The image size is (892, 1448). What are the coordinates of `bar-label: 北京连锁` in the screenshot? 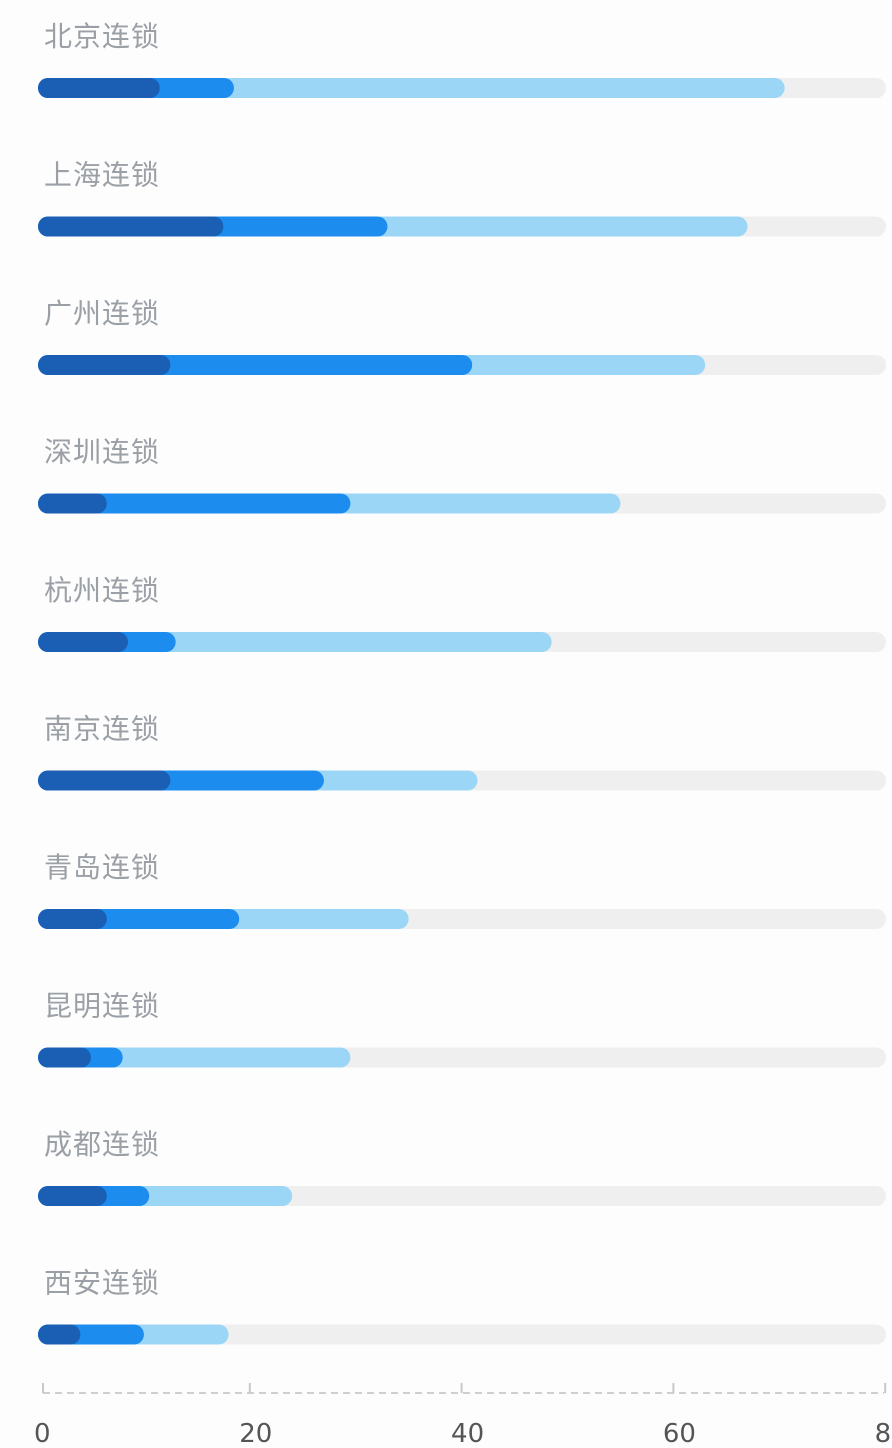 It's located at (102, 36).